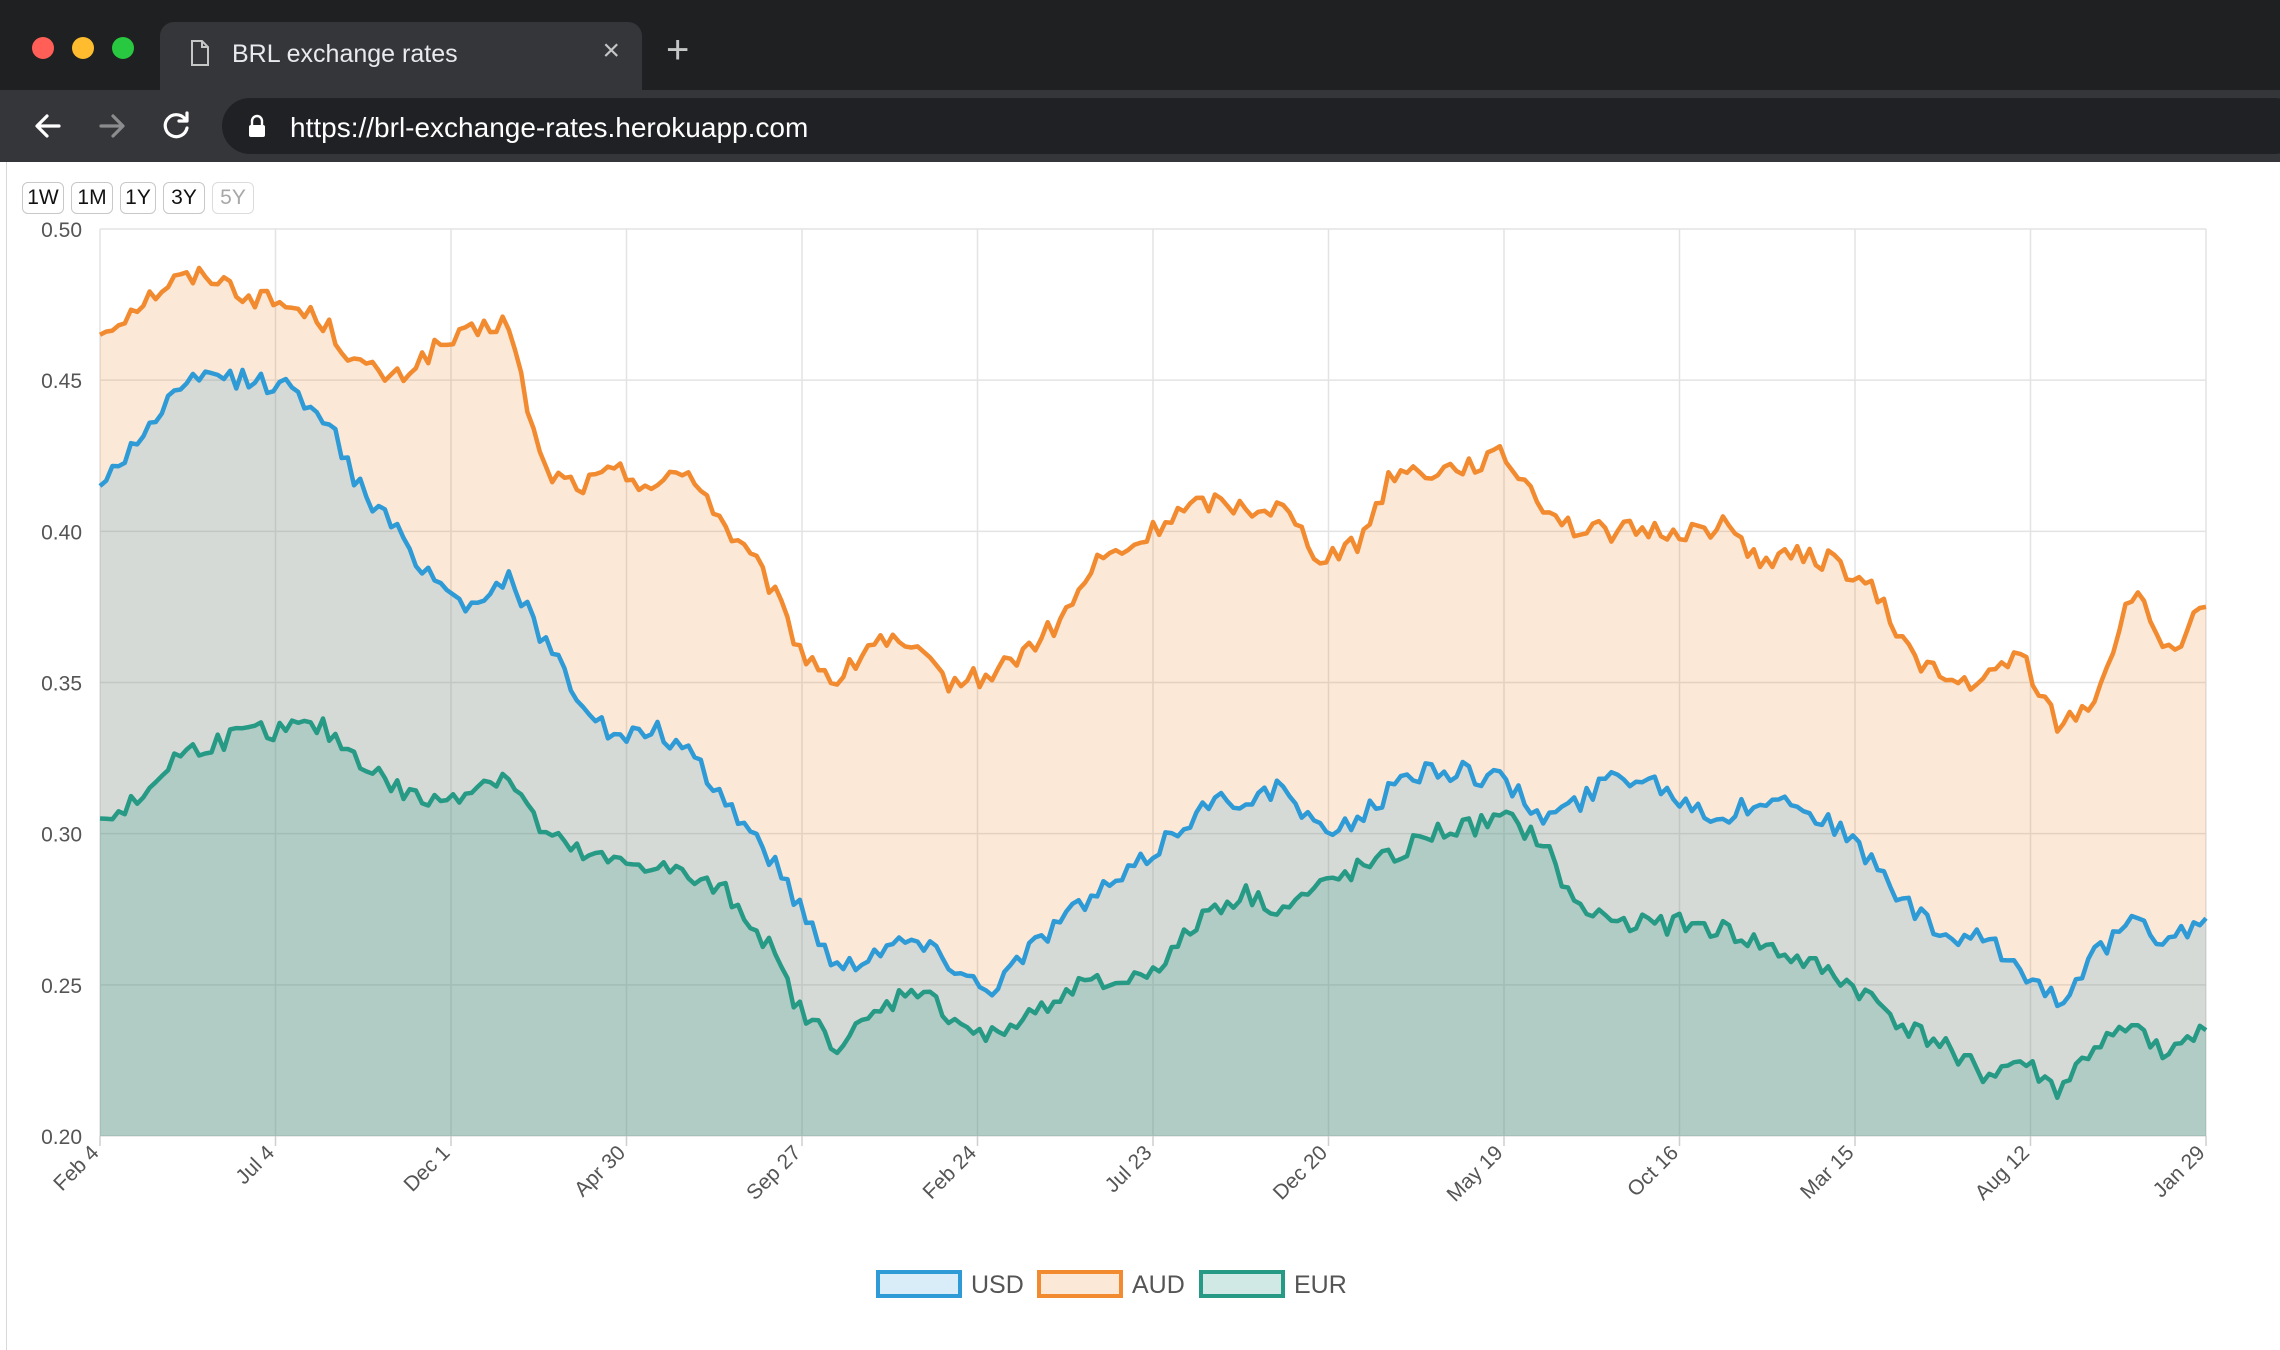 This screenshot has width=2280, height=1350. Describe the element at coordinates (1475, 1173) in the screenshot. I see `x-tick-label: May 19` at that location.